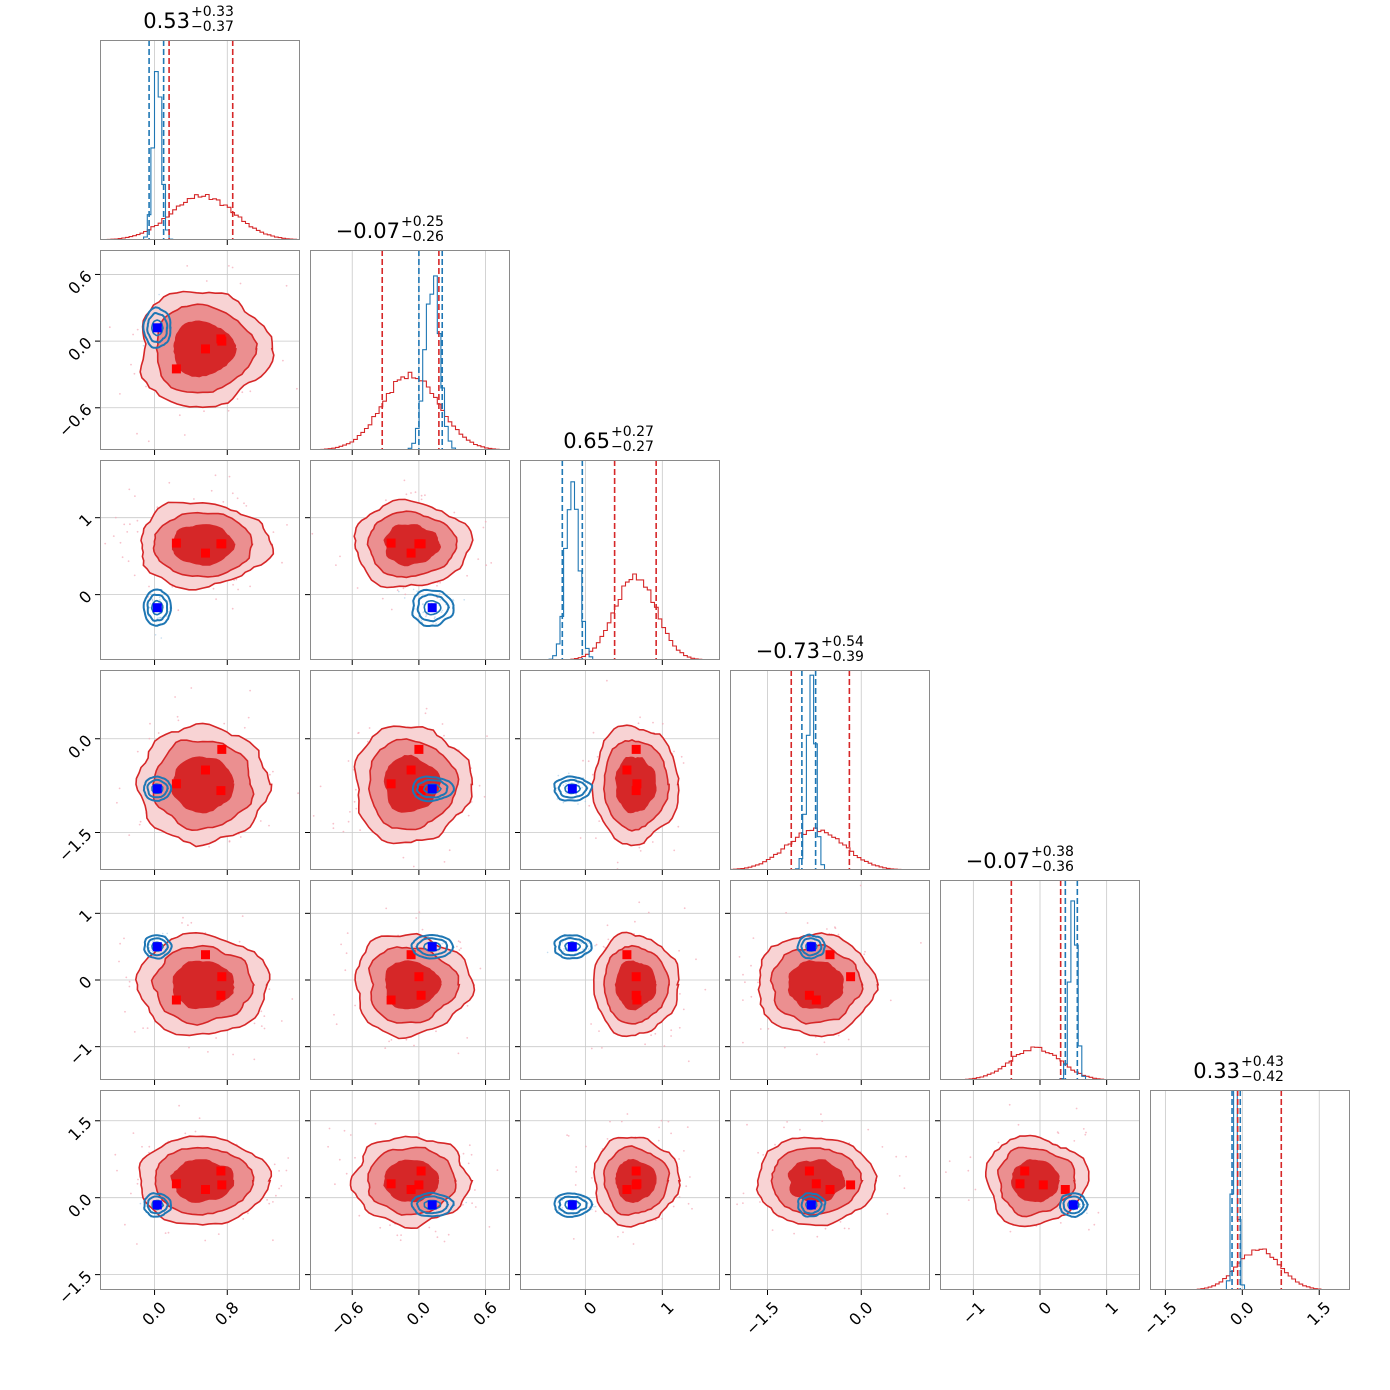 This screenshot has width=1390, height=1390. Describe the element at coordinates (1037, 1209) in the screenshot. I see `panel-5-4: −1 0 1` at that location.